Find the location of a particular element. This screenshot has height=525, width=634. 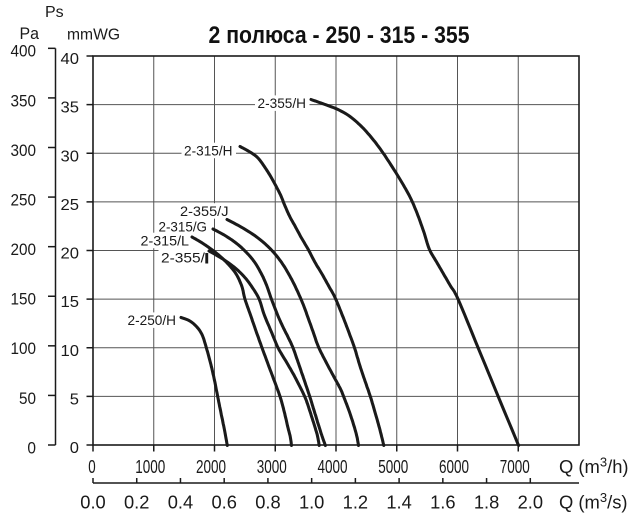

svg-text: 150 is located at coordinates (24, 300).